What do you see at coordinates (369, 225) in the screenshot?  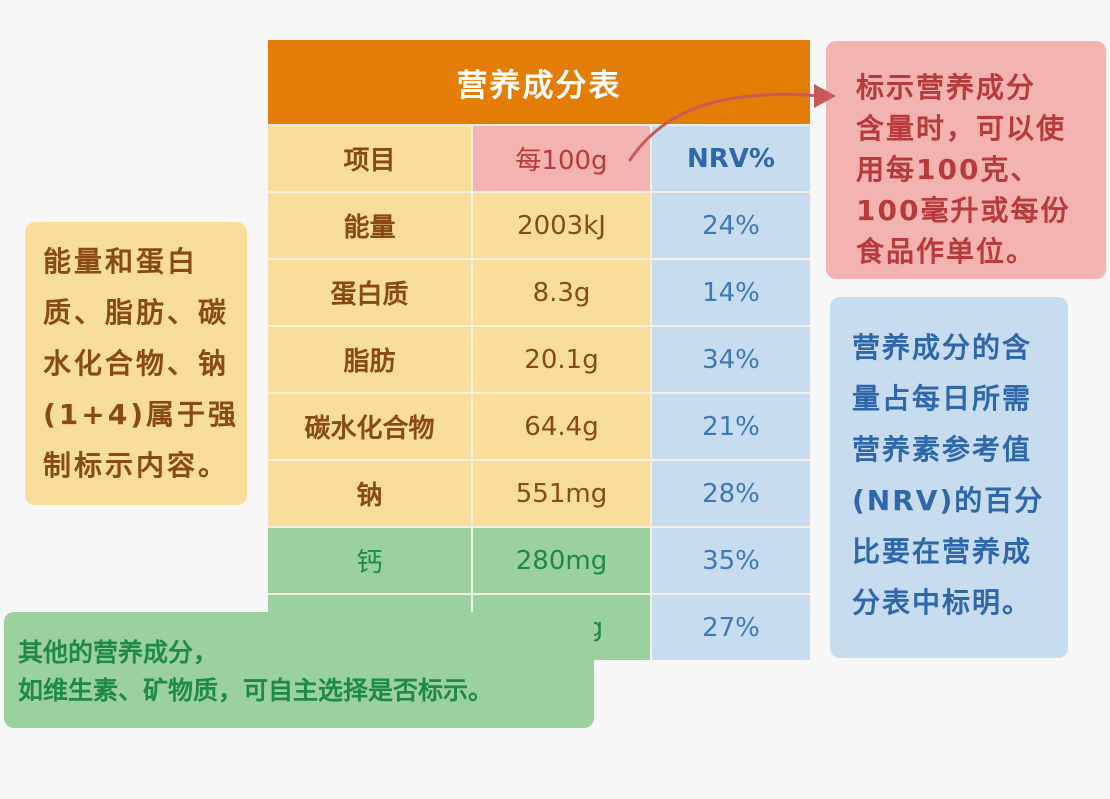 I see `row-name: 能量` at bounding box center [369, 225].